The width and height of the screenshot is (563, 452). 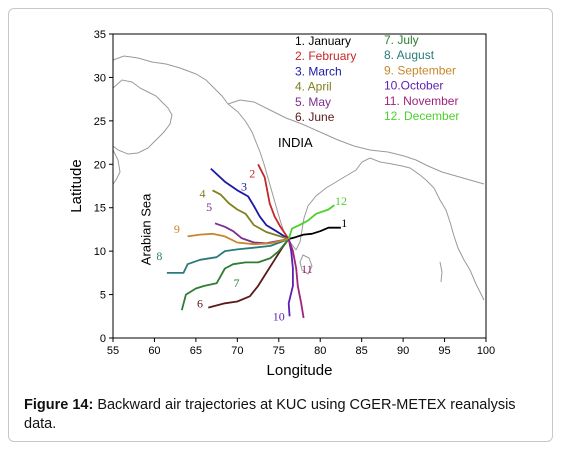 What do you see at coordinates (420, 70) in the screenshot?
I see `legend-entry: 9. September` at bounding box center [420, 70].